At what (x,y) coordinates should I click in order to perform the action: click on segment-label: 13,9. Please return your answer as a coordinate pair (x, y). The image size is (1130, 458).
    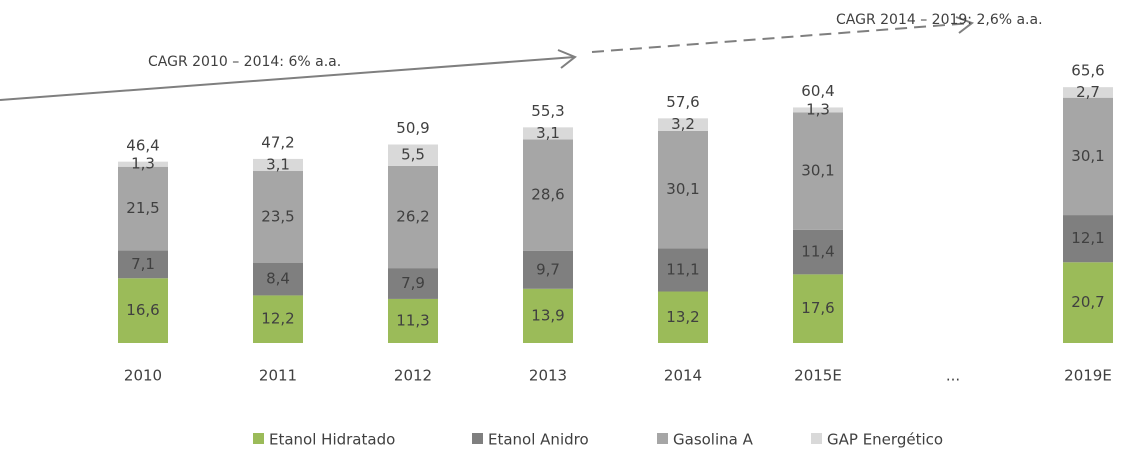
    Looking at the image, I should click on (547, 315).